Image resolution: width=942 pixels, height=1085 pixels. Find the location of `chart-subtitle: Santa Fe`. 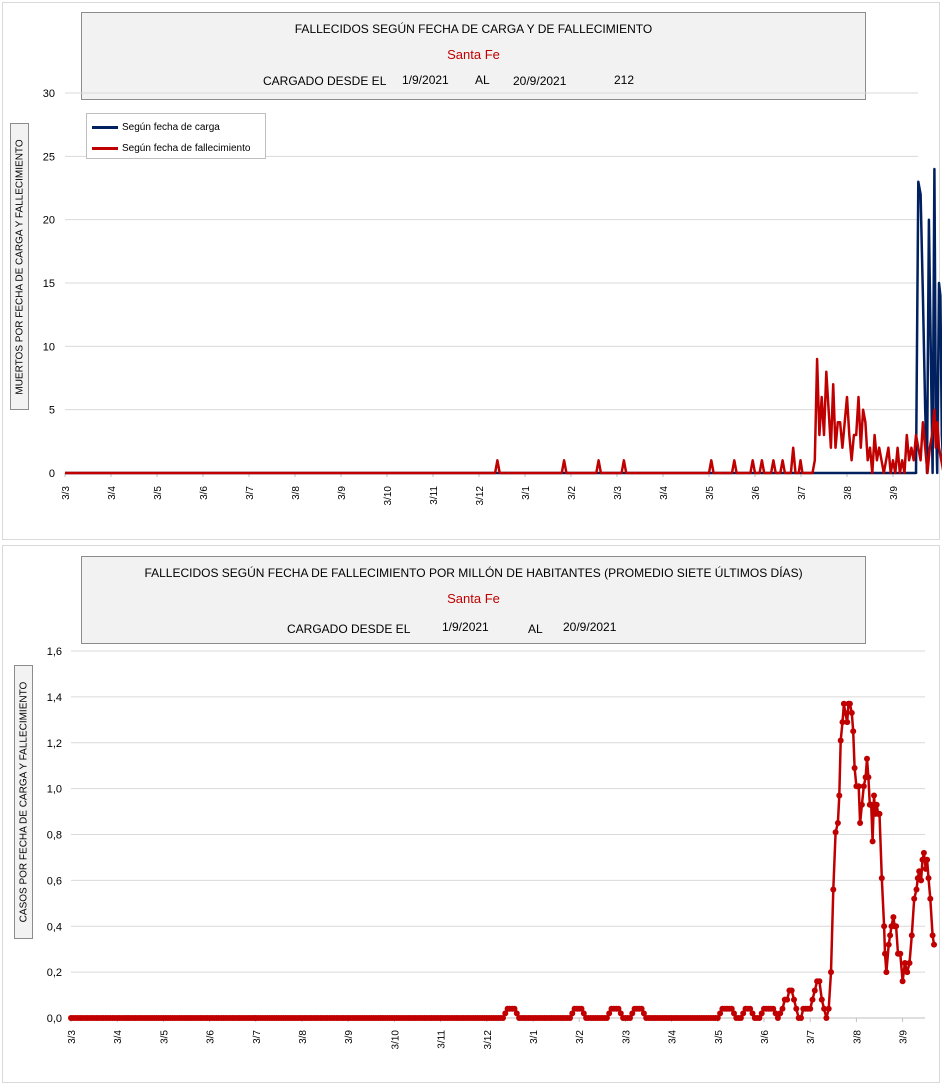

chart-subtitle: Santa Fe is located at coordinates (473, 598).